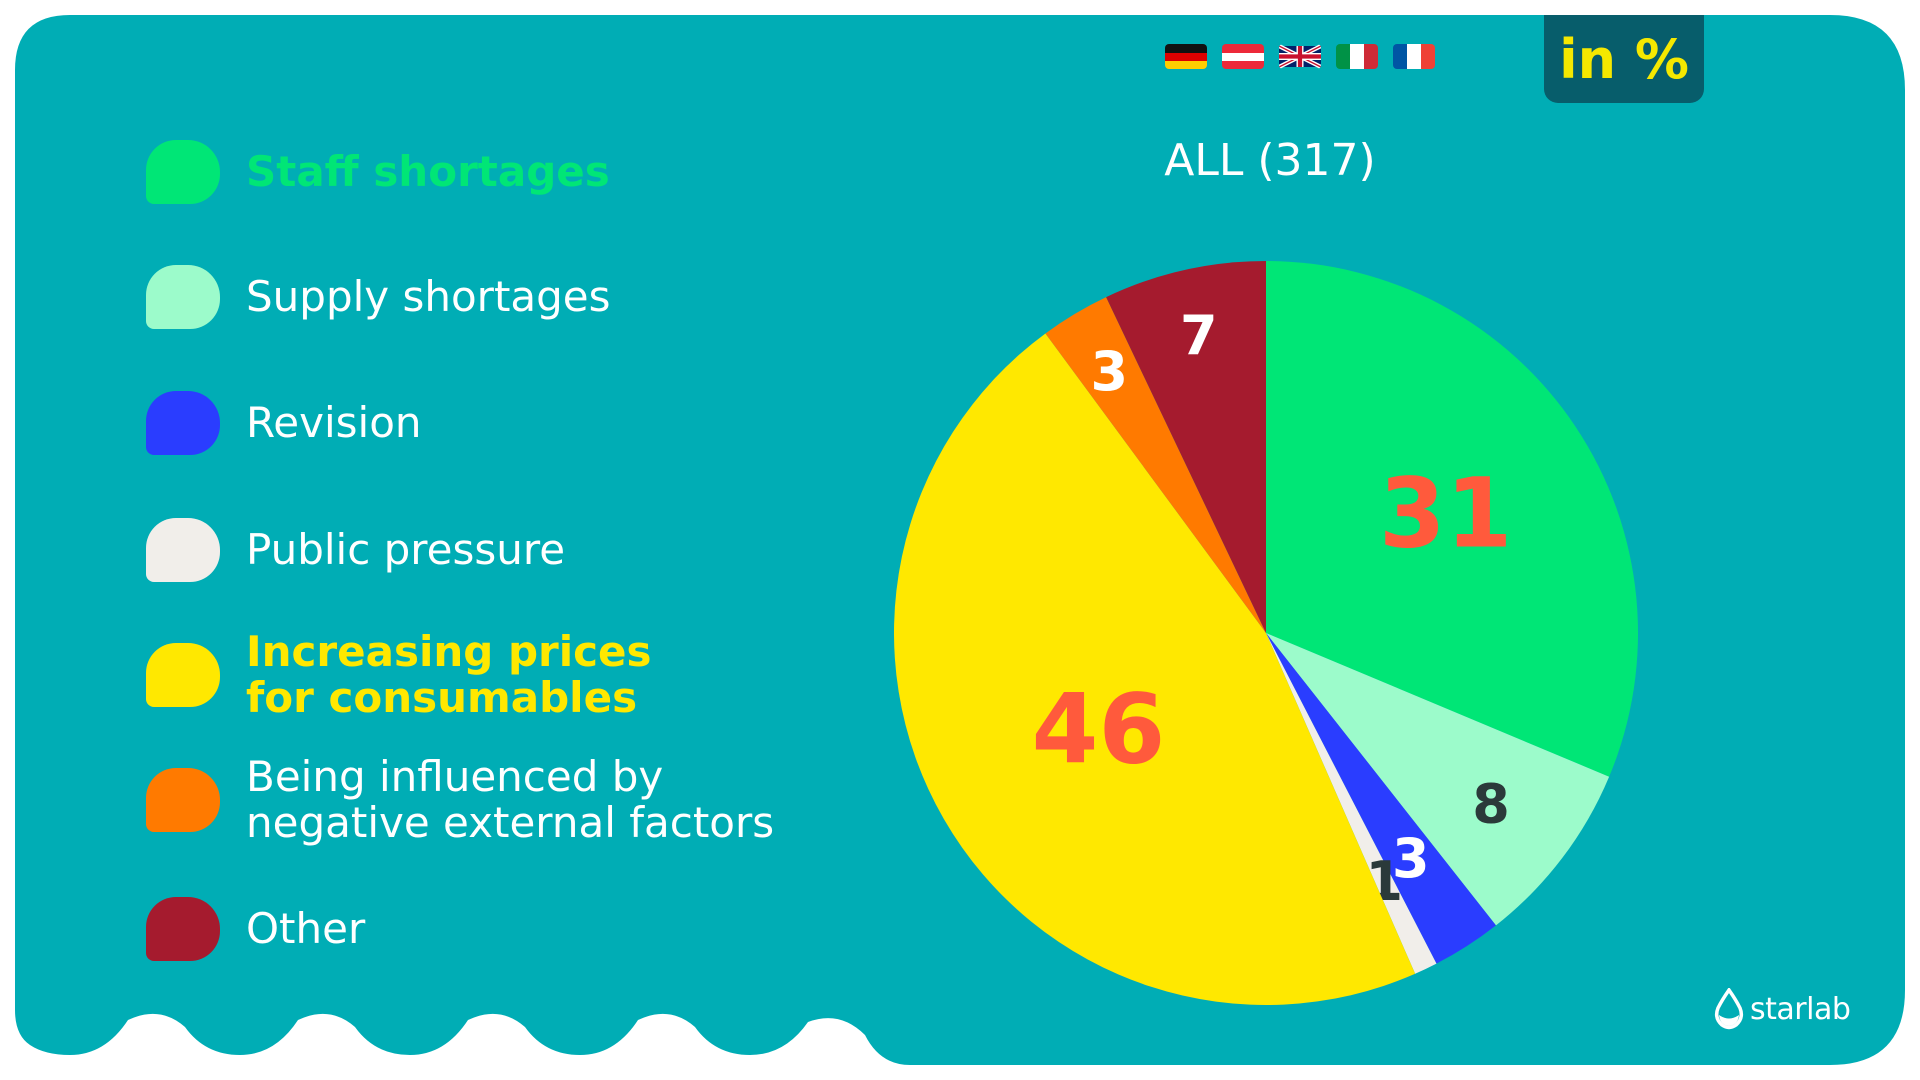 This screenshot has height=1080, width=1920. Describe the element at coordinates (1199, 335) in the screenshot. I see `pie-slice-value-label: 7` at that location.